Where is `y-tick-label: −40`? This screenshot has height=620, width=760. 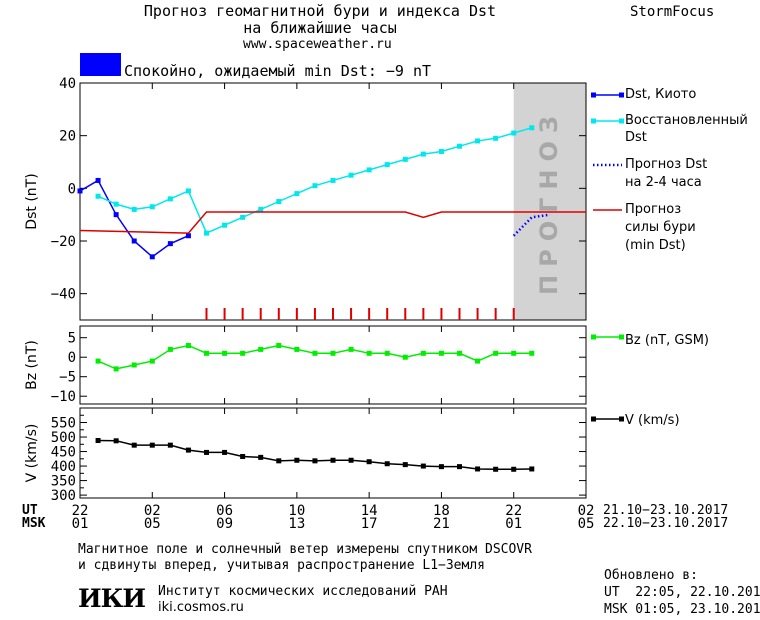 y-tick-label: −40 is located at coordinates (63, 295).